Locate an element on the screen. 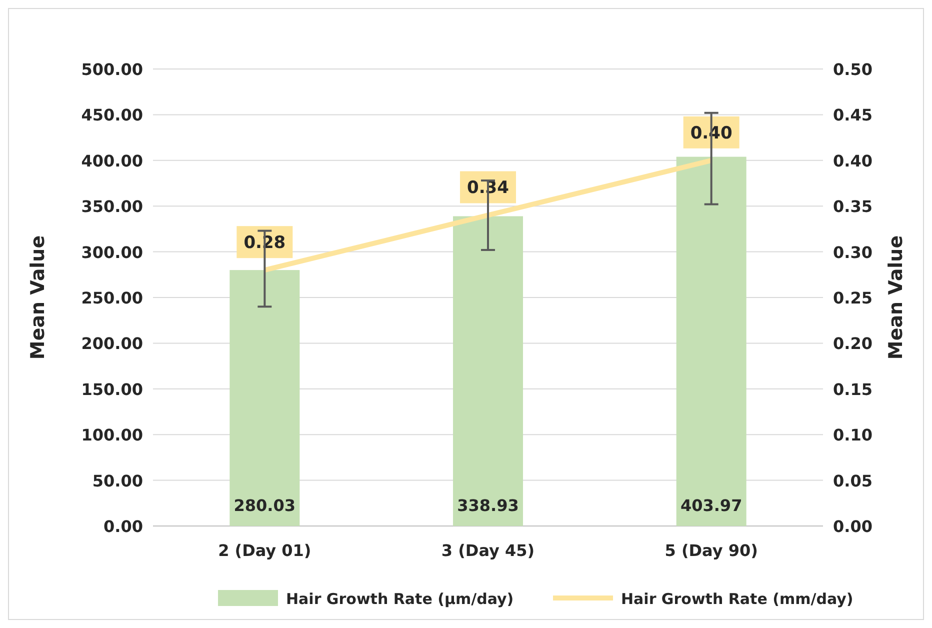 This screenshot has height=628, width=932. x-tick-label: 3 (Day 45) is located at coordinates (488, 550).